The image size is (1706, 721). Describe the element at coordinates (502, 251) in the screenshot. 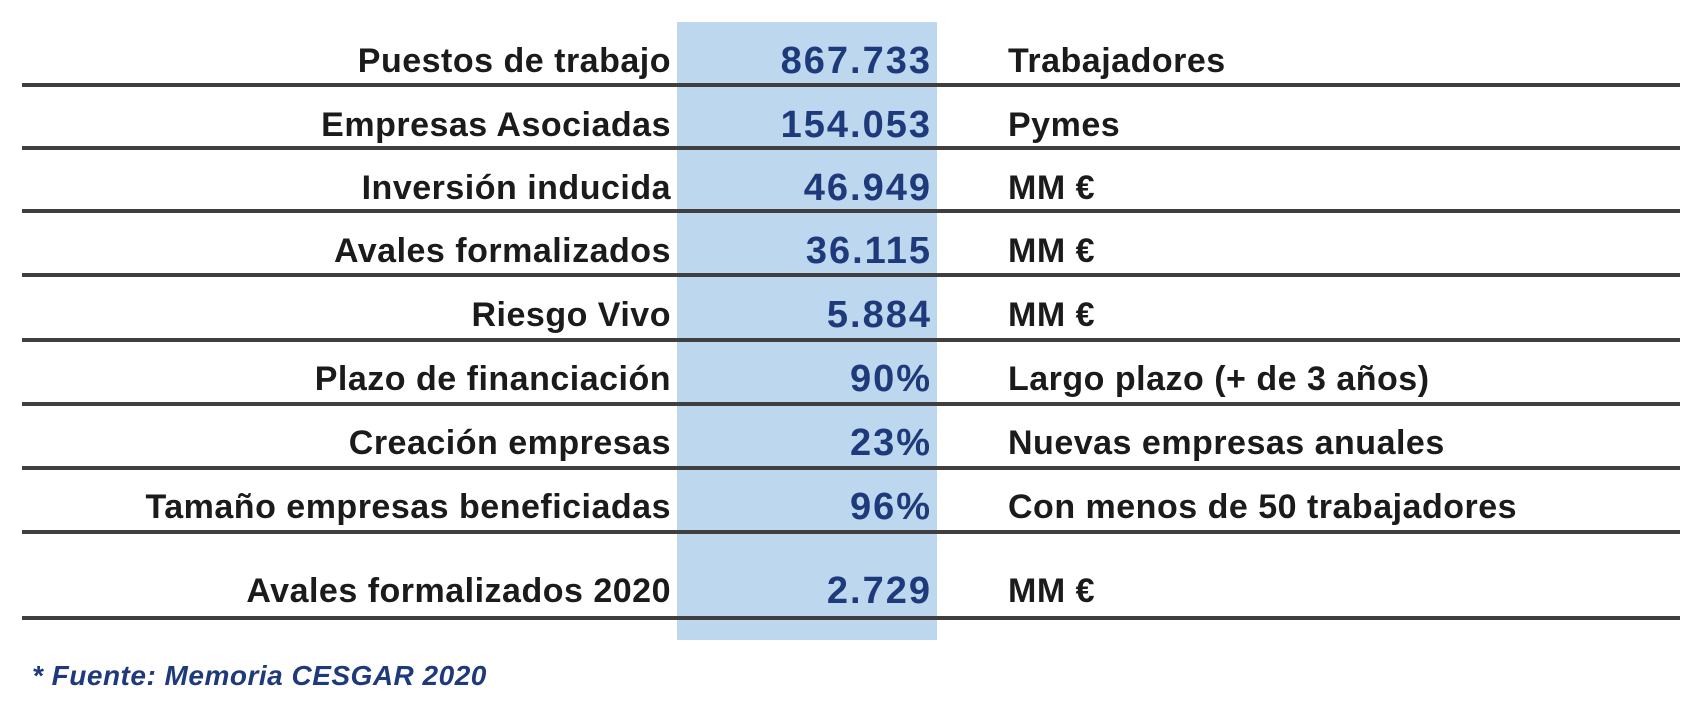

I see `row-label: Avales formalizados` at that location.